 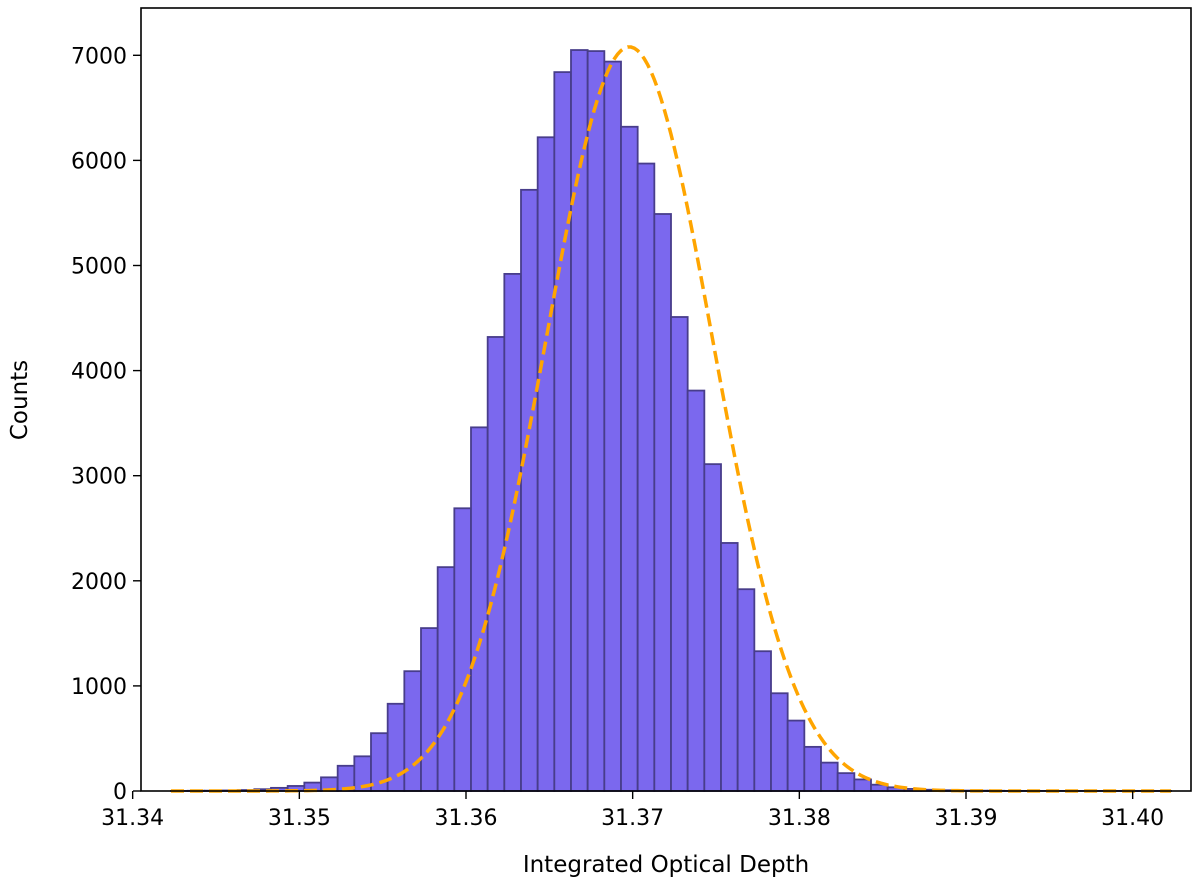 I want to click on y-tick-label: 4000, so click(x=99, y=372).